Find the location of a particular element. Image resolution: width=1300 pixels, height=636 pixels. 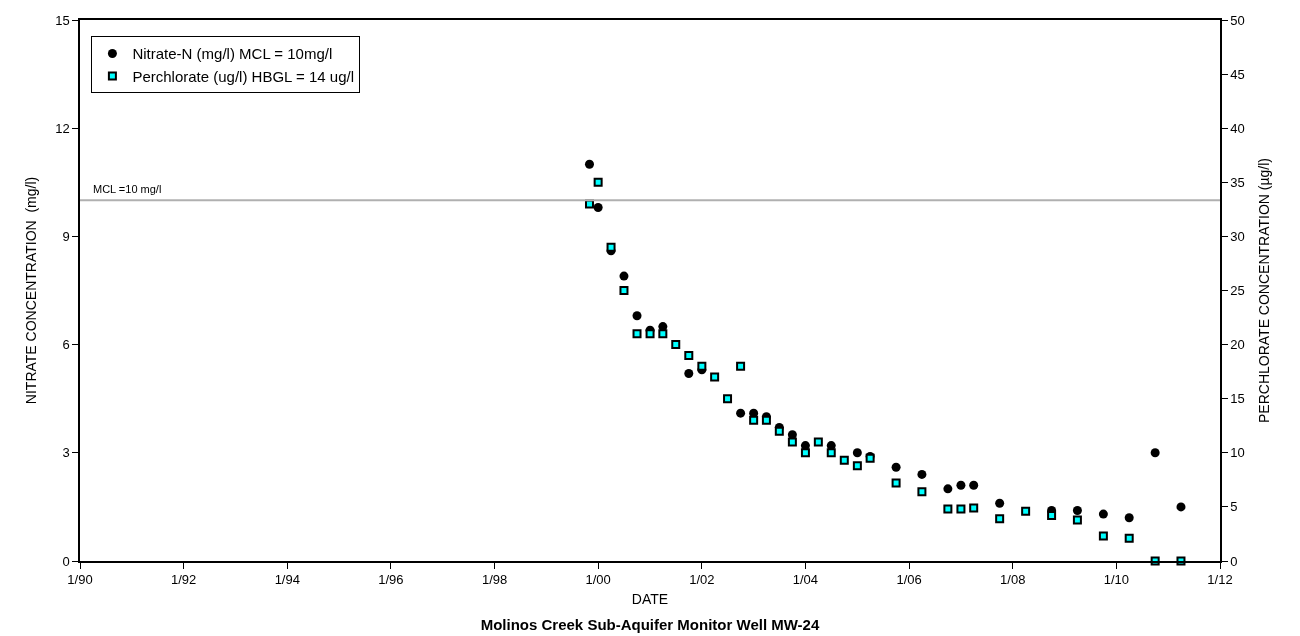

y-tick-label: 0 is located at coordinates (66, 561).